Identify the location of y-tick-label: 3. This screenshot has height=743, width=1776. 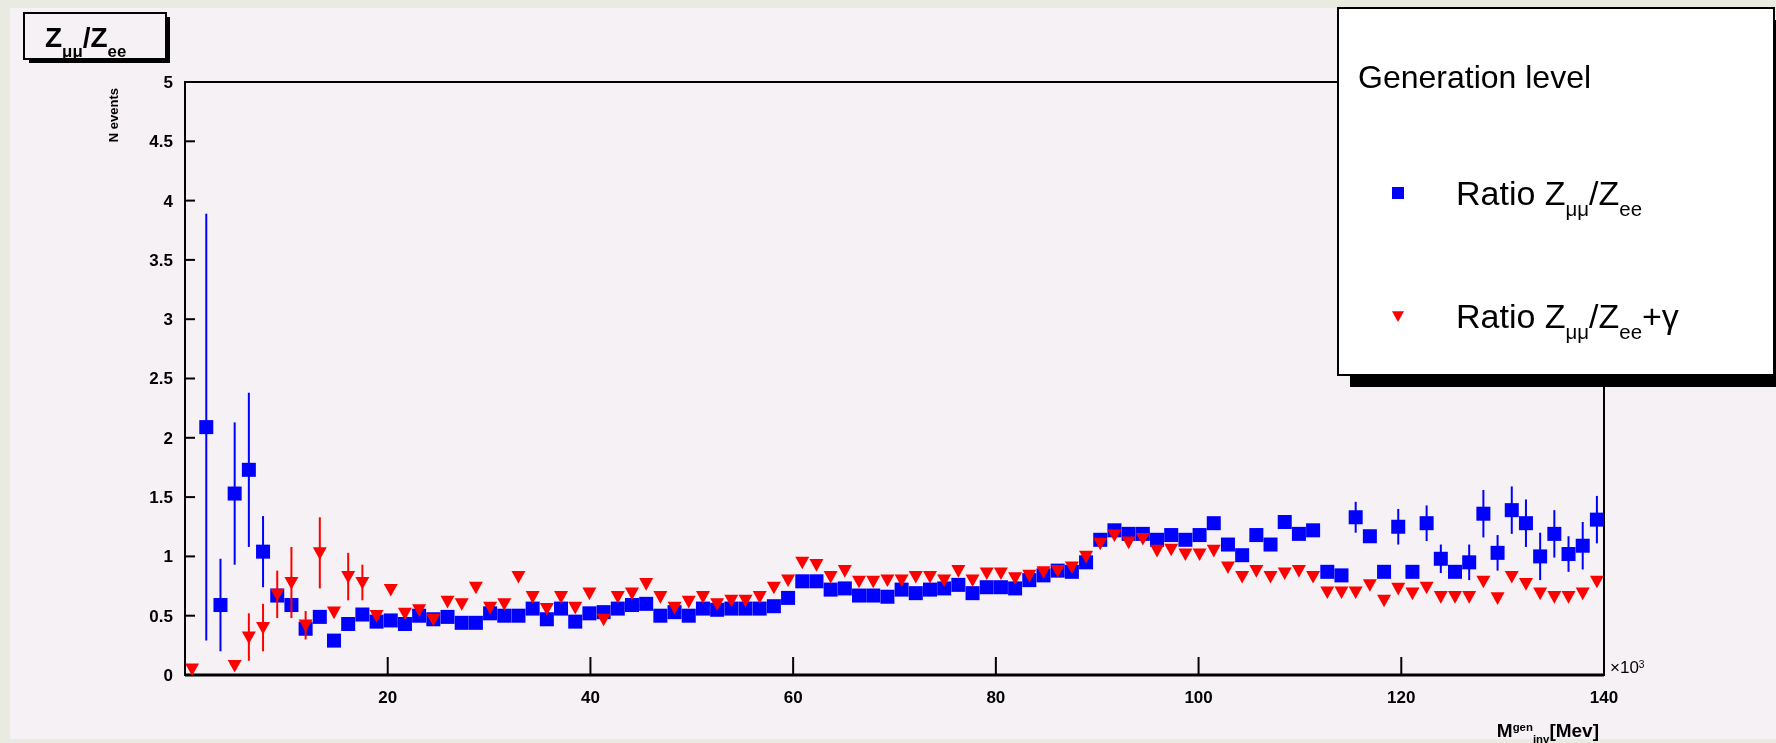
(168, 320).